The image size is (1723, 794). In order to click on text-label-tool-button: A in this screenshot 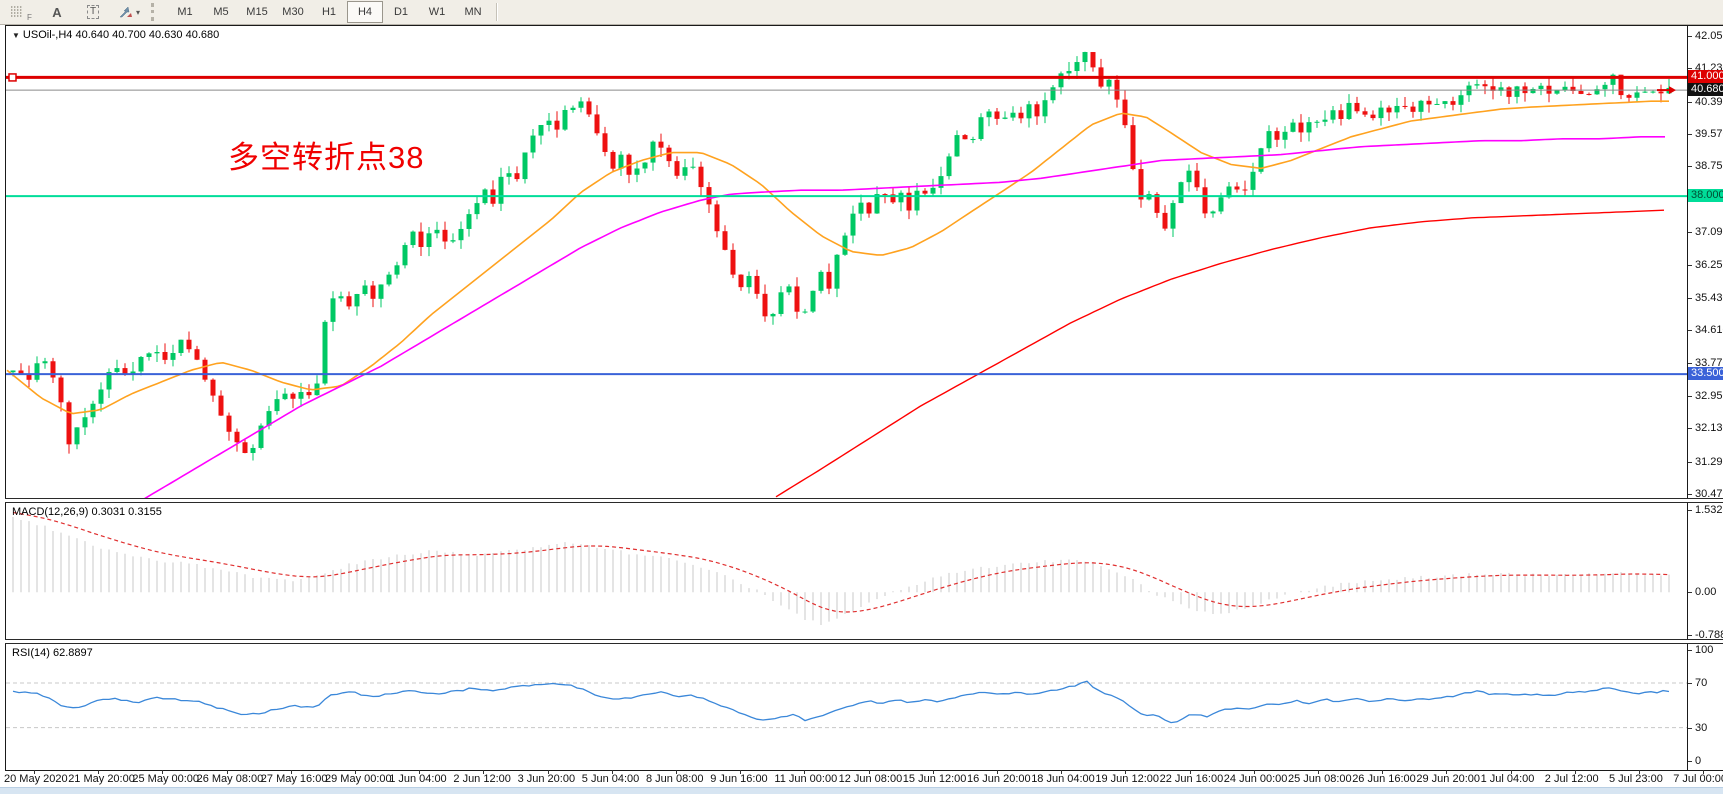, I will do `click(57, 12)`.